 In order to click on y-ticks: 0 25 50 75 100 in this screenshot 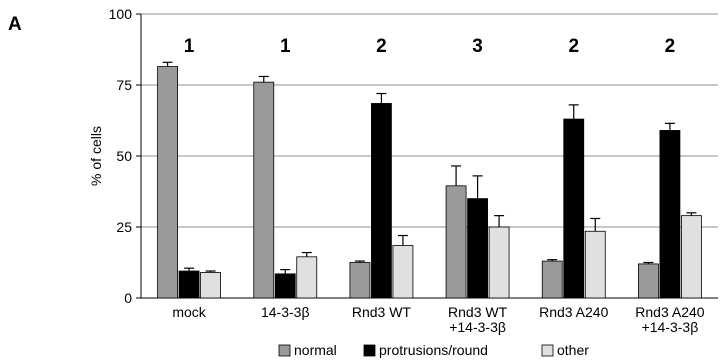, I will do `click(125, 156)`.